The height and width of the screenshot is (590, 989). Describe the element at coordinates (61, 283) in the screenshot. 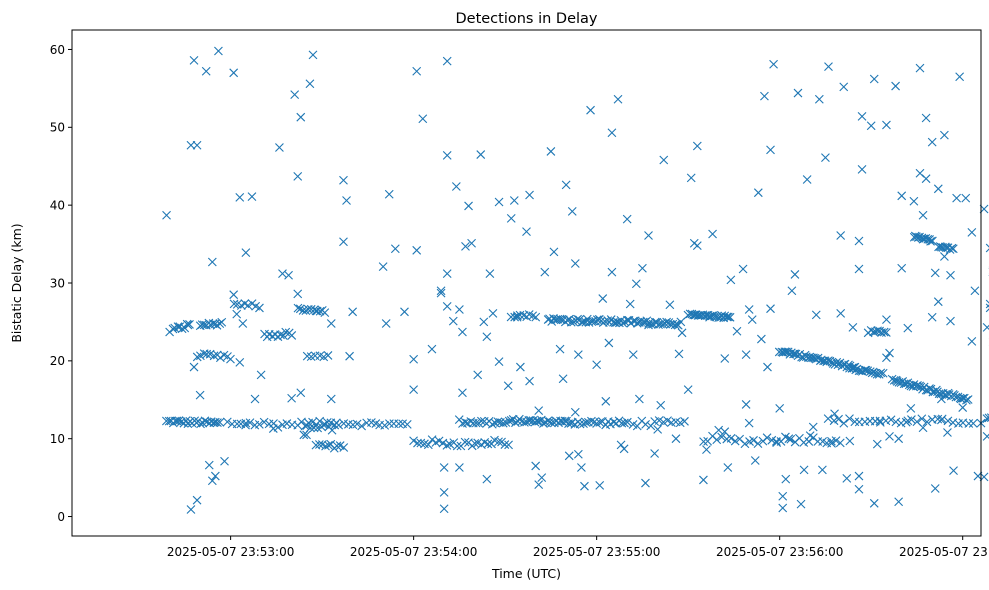

I see `y-axis-ticks: 0 10 20 30 40 50 60` at that location.